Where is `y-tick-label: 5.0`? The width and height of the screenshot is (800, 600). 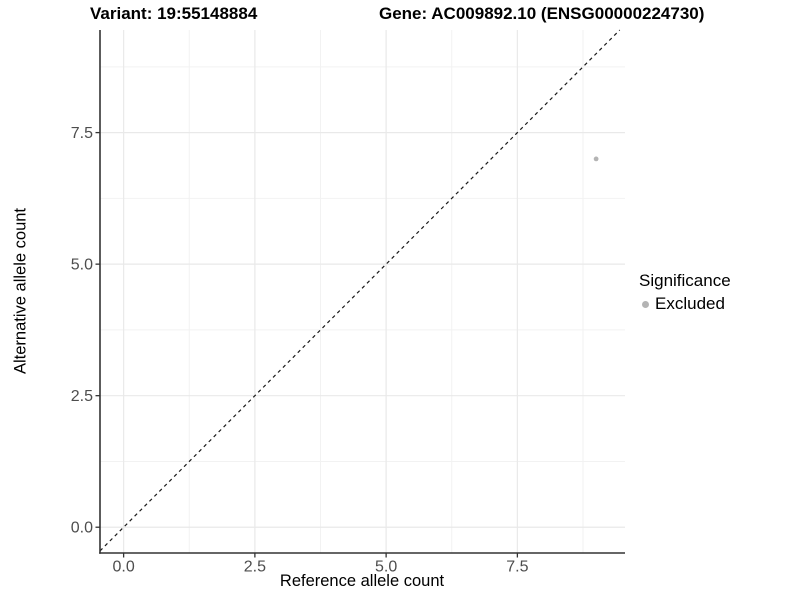 y-tick-label: 5.0 is located at coordinates (82, 265).